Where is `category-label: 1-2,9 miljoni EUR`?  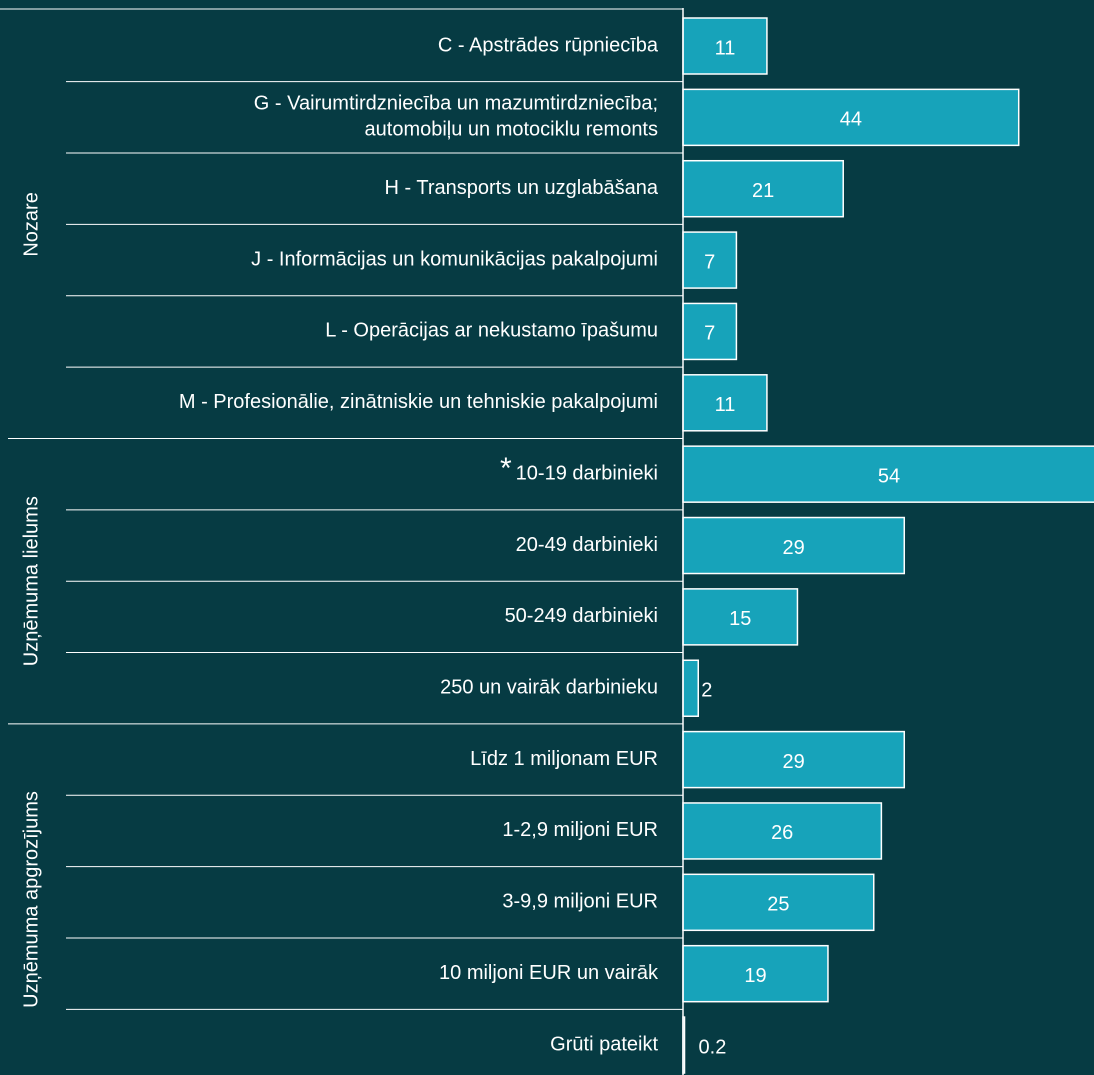 category-label: 1-2,9 miljoni EUR is located at coordinates (580, 830).